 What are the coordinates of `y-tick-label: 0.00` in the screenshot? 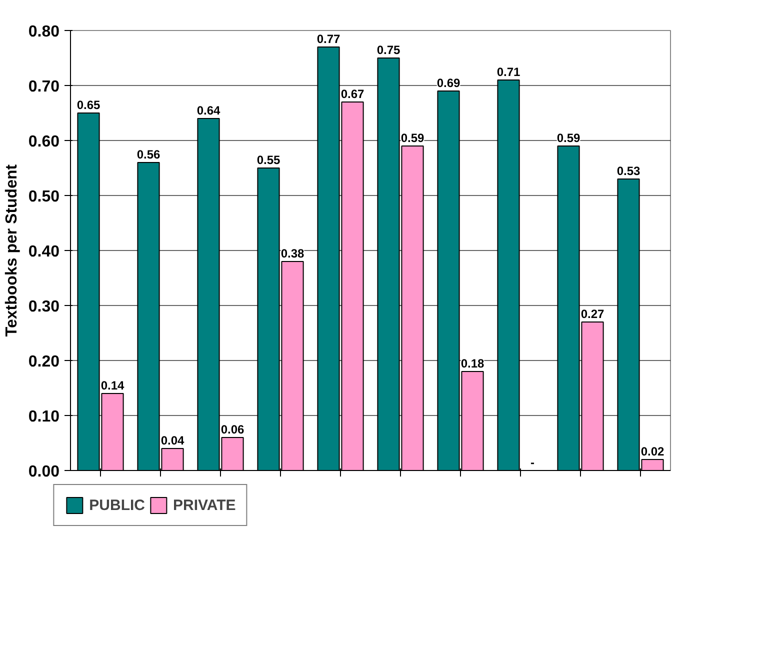 It's located at (44, 472).